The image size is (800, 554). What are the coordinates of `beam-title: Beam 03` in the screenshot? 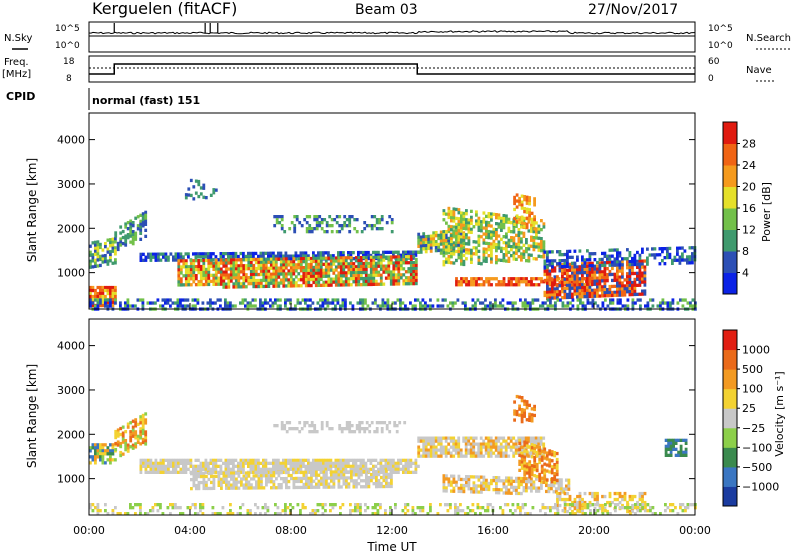 It's located at (386, 10).